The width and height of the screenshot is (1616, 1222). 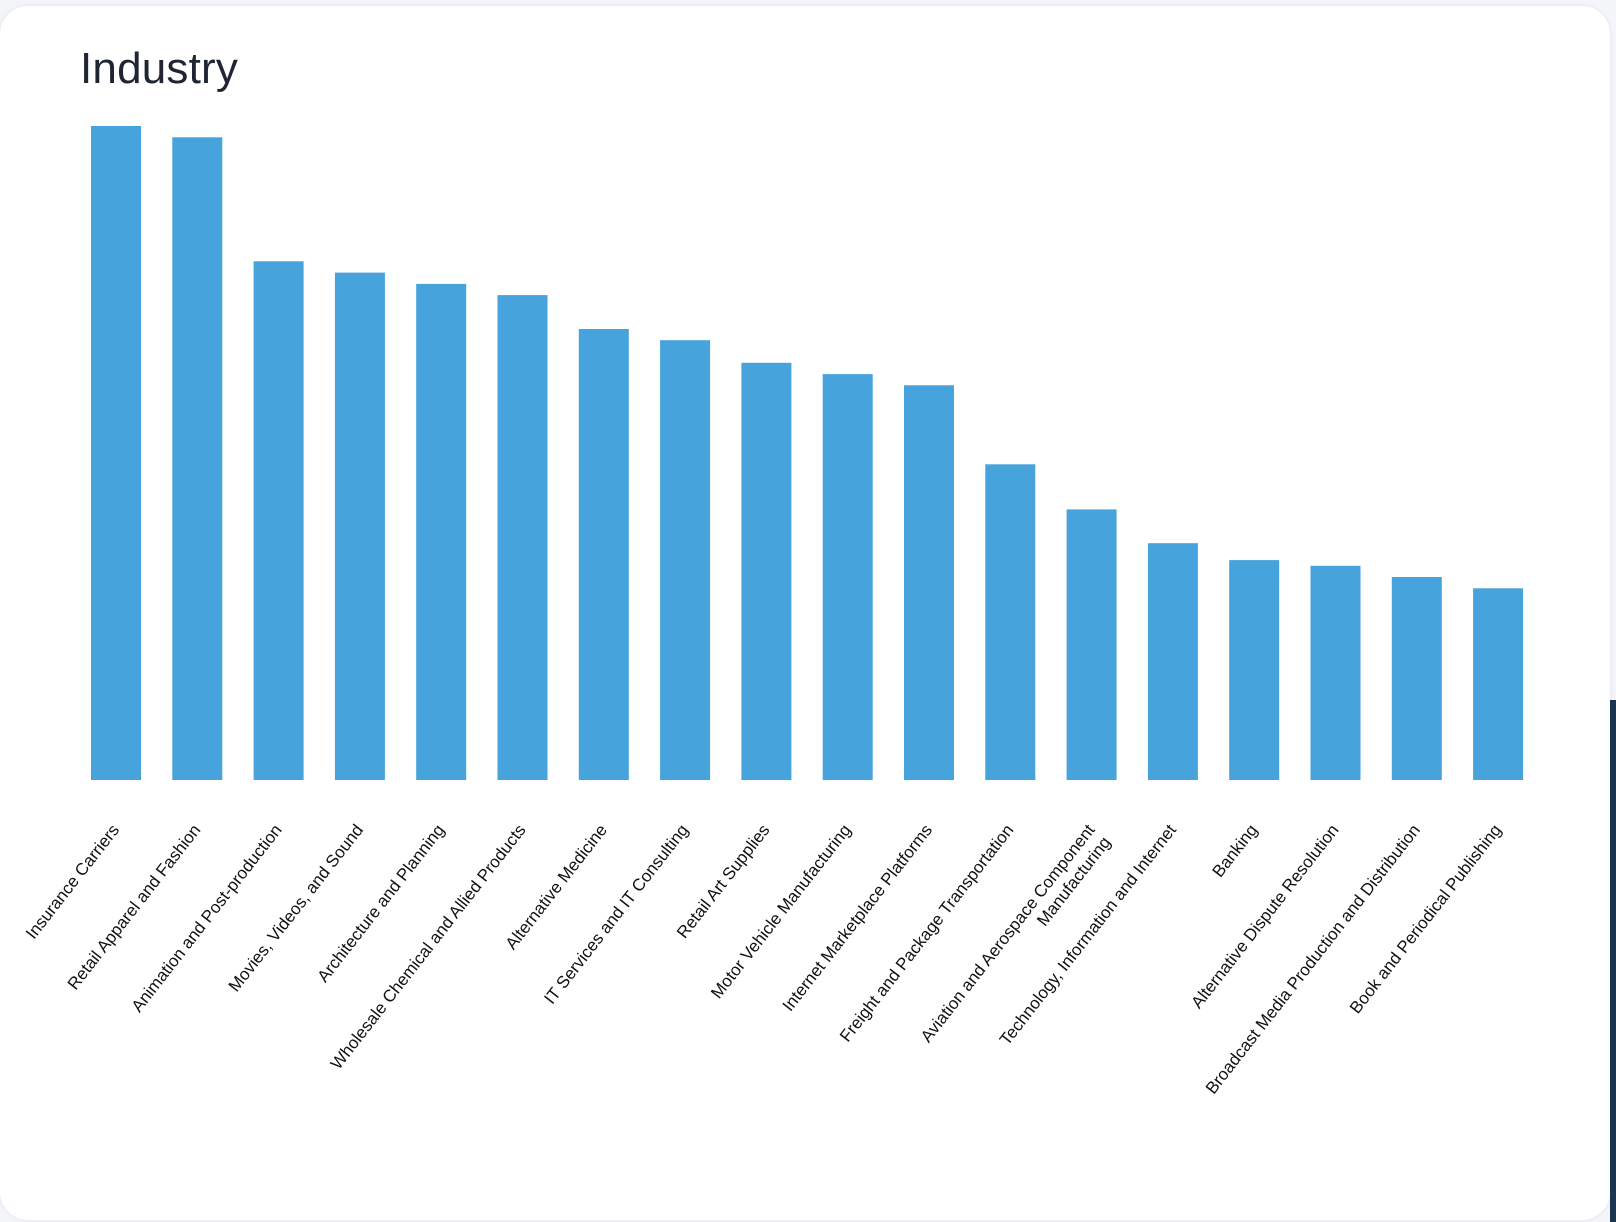 I want to click on x-tick-label-line: Retail Apparel and Fashion, so click(x=134, y=907).